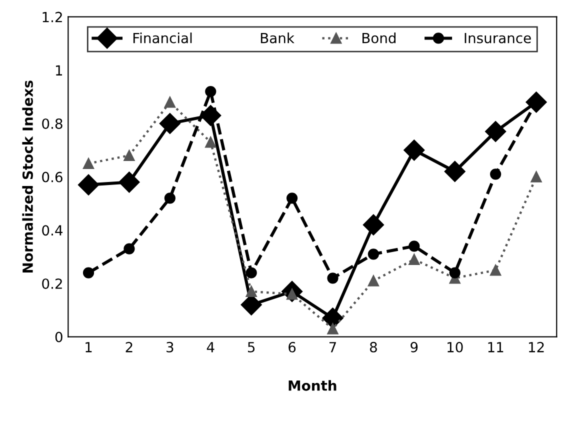 The width and height of the screenshot is (568, 421). I want to click on x-tick-label: 12, so click(536, 347).